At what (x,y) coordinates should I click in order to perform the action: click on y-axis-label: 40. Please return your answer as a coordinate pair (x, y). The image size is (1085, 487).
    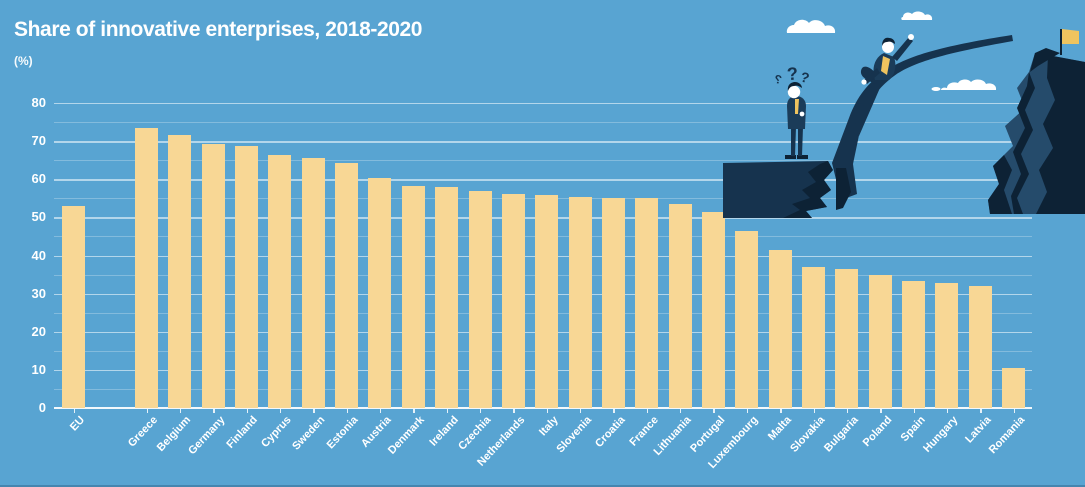
    Looking at the image, I should click on (38, 255).